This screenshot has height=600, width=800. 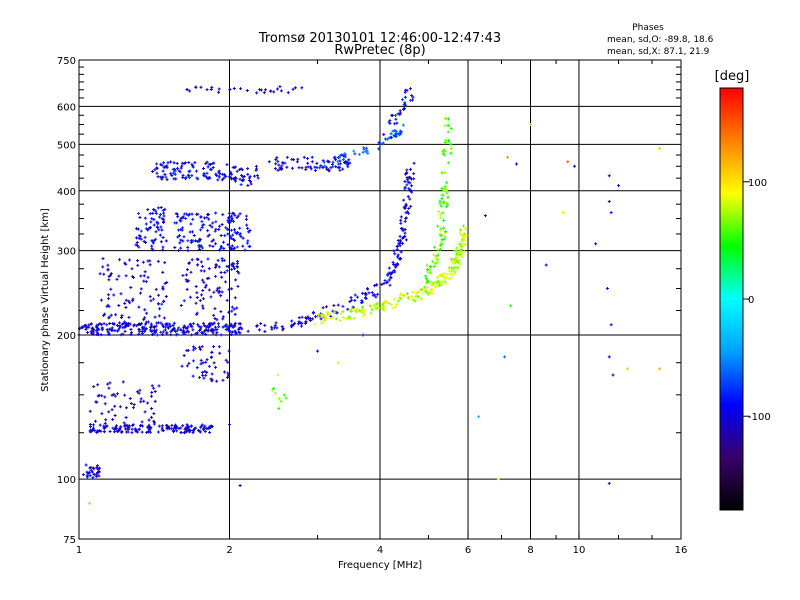 I want to click on y-tick-label: 500, so click(x=66, y=145).